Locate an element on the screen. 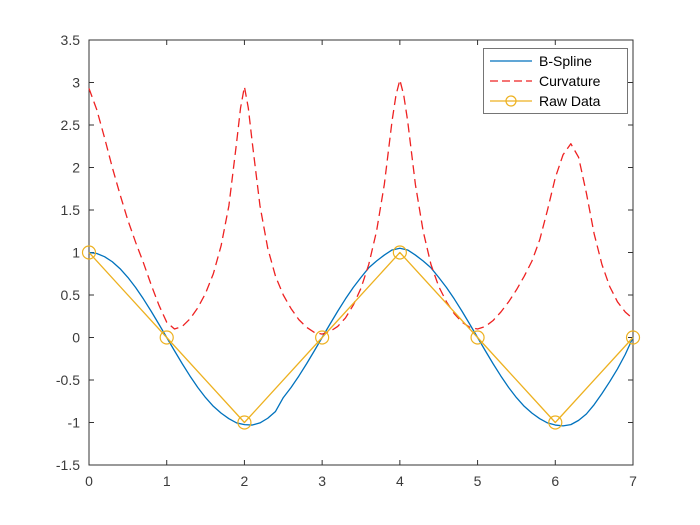 Image resolution: width=700 pixels, height=525 pixels. x-tick-label: 4 is located at coordinates (400, 481).